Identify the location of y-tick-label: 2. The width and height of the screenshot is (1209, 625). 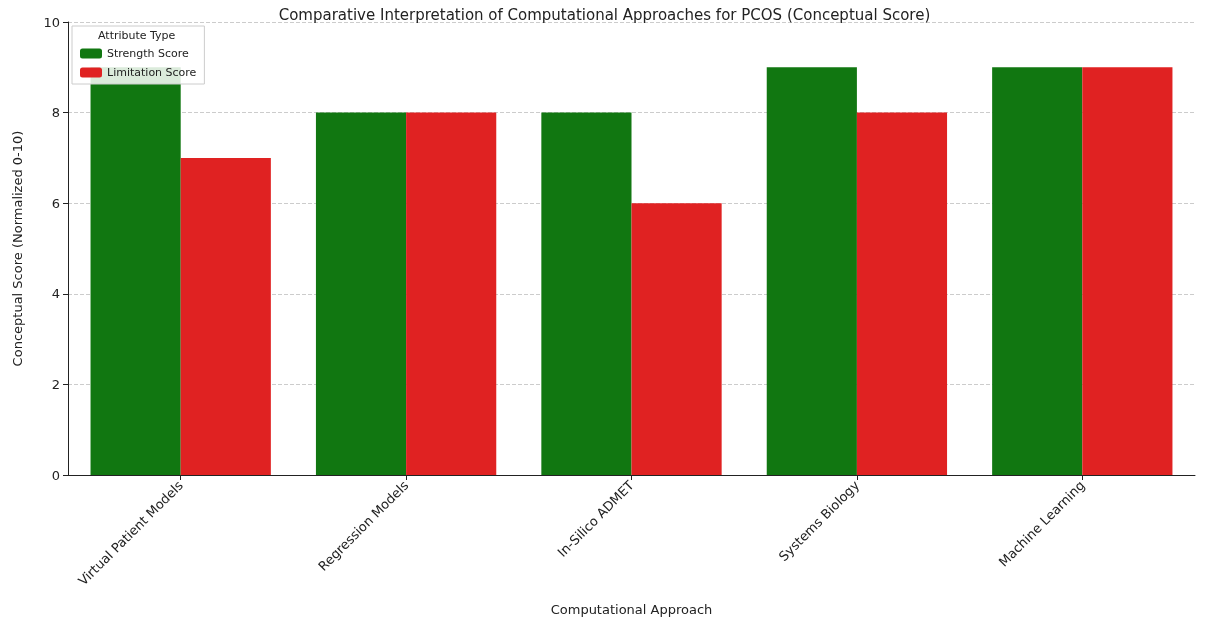
(55, 384).